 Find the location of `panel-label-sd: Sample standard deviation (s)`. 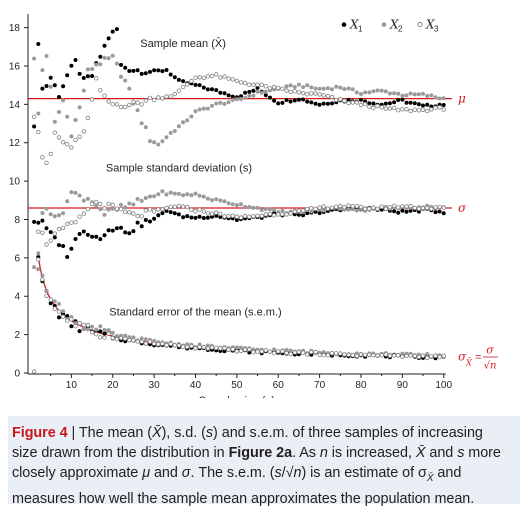

panel-label-sd: Sample standard deviation (s) is located at coordinates (179, 169).